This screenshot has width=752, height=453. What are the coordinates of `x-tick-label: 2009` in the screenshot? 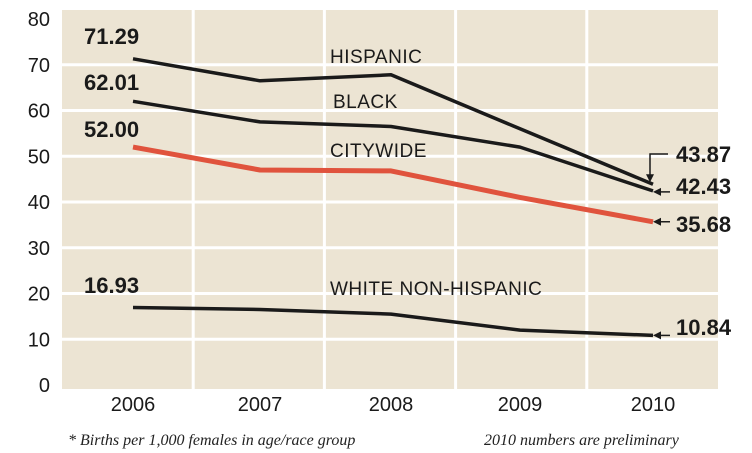 It's located at (520, 405).